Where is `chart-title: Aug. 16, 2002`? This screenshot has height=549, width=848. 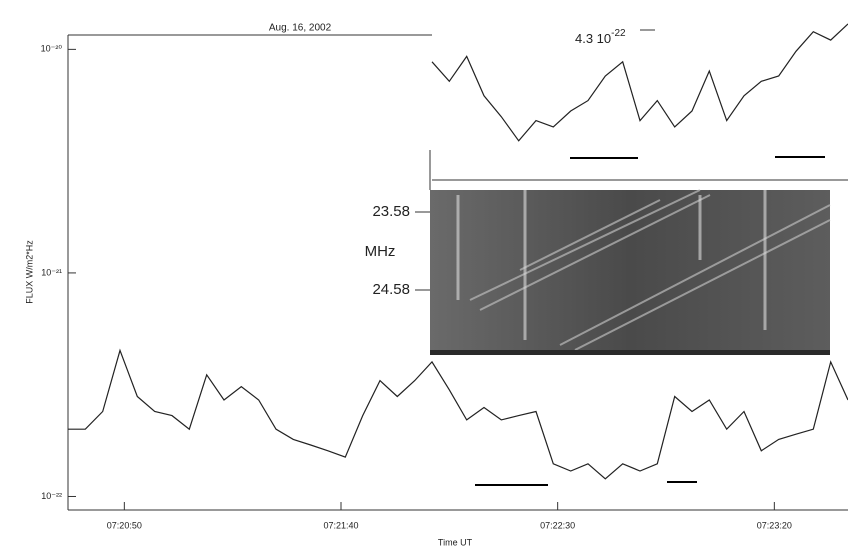 chart-title: Aug. 16, 2002 is located at coordinates (300, 28).